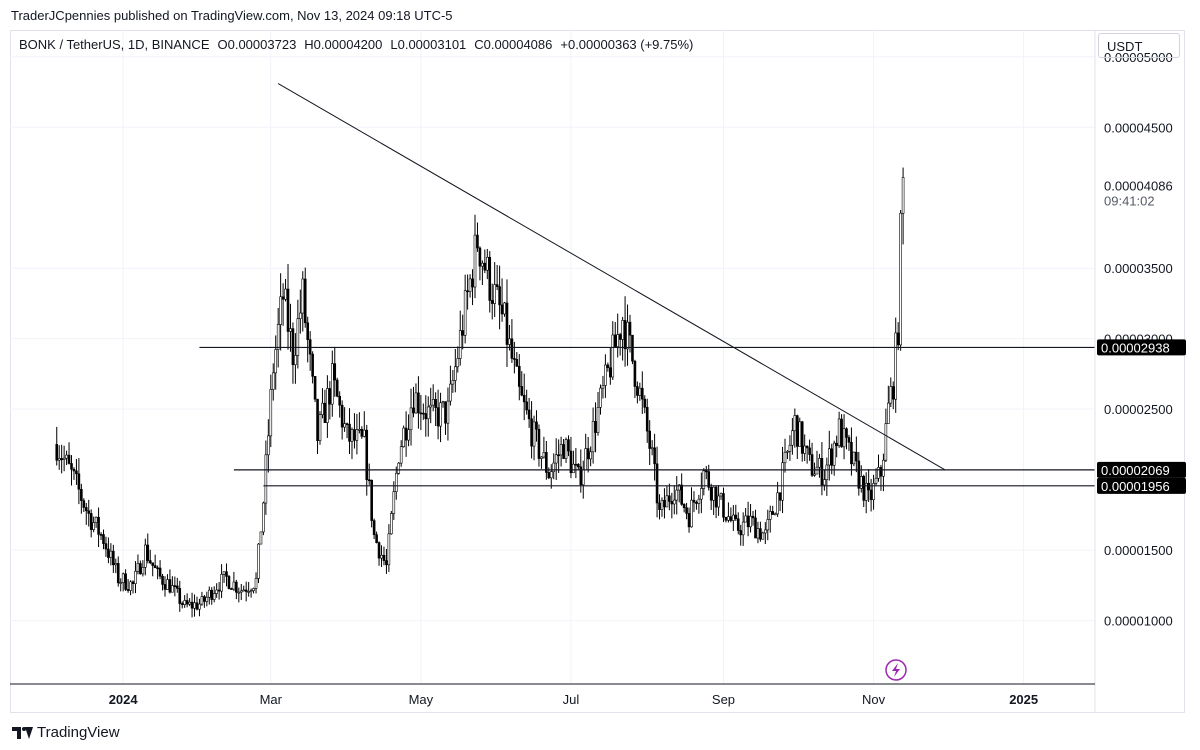 Image resolution: width=1200 pixels, height=750 pixels. Describe the element at coordinates (78, 732) in the screenshot. I see `brand-label: TradingView` at that location.